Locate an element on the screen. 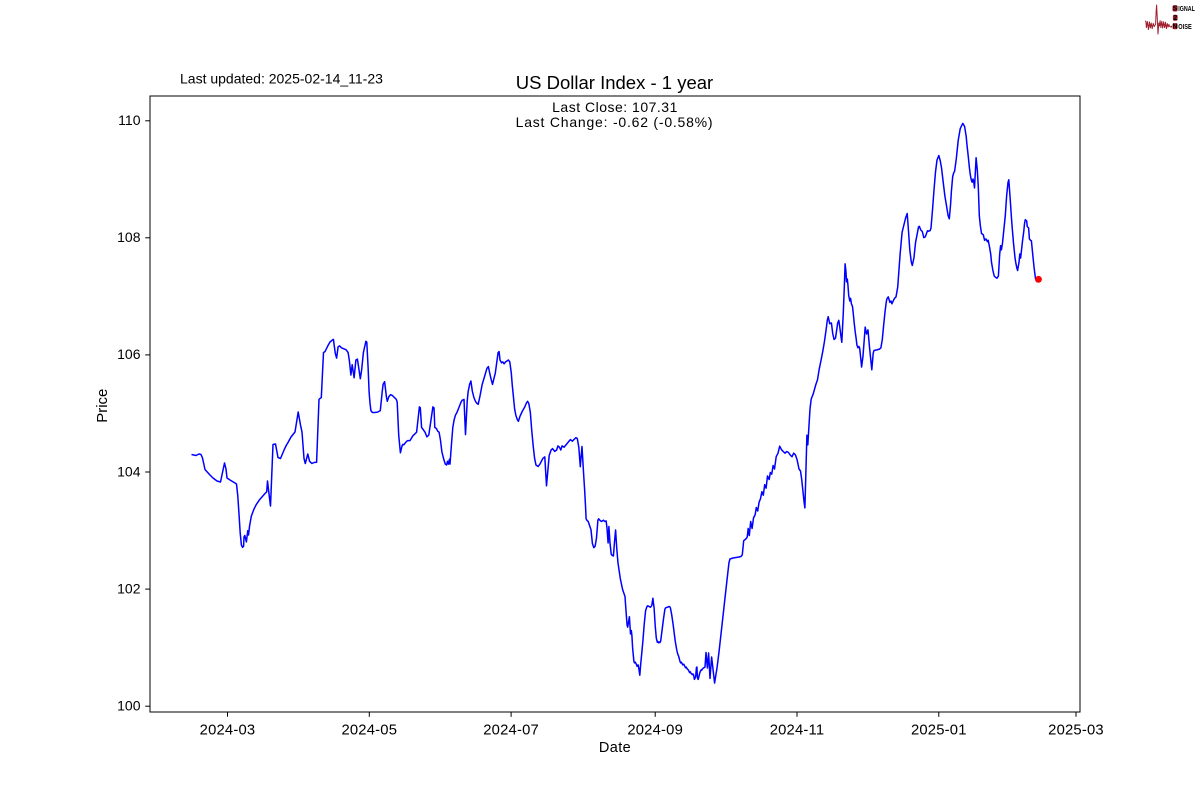 Image resolution: width=1200 pixels, height=800 pixels. svg-text: Last Close: 107.31 is located at coordinates (615, 107).